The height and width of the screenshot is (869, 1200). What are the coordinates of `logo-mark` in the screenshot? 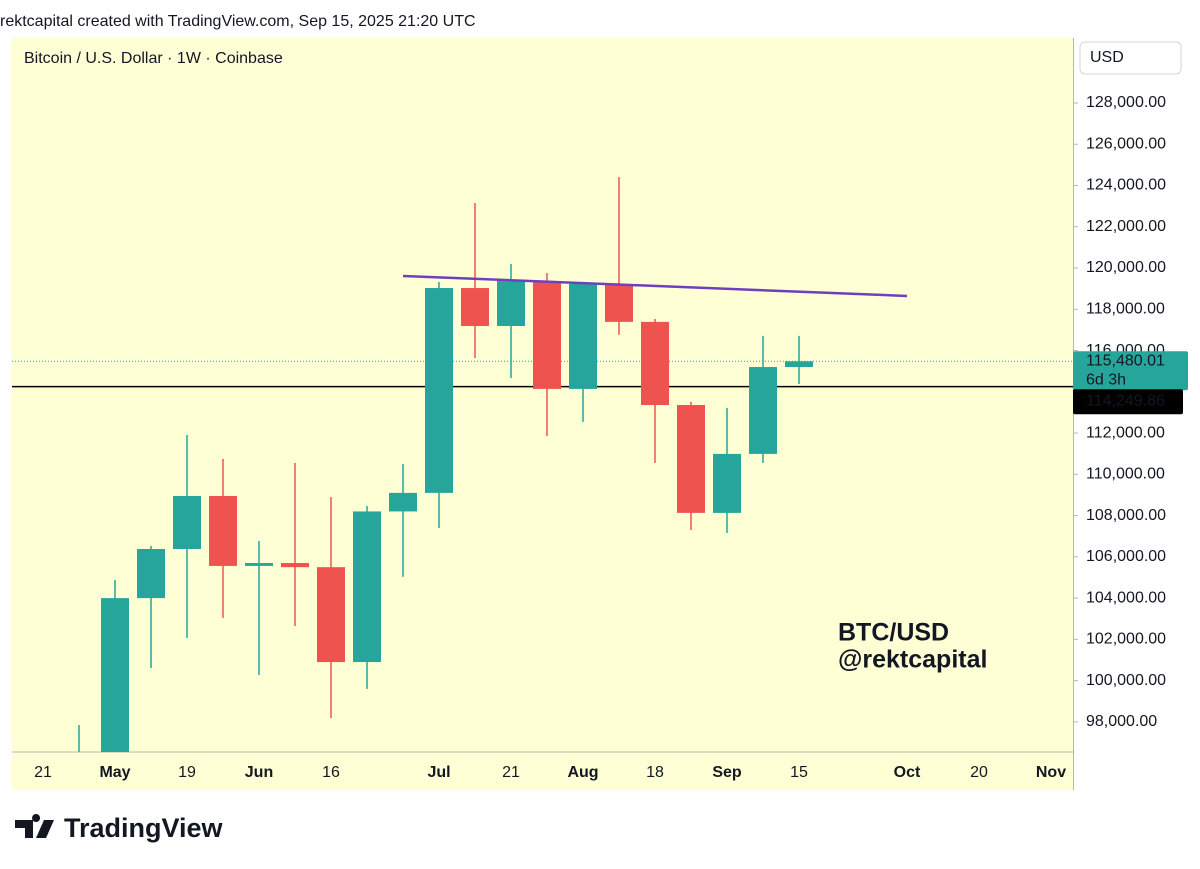 It's located at (34, 826).